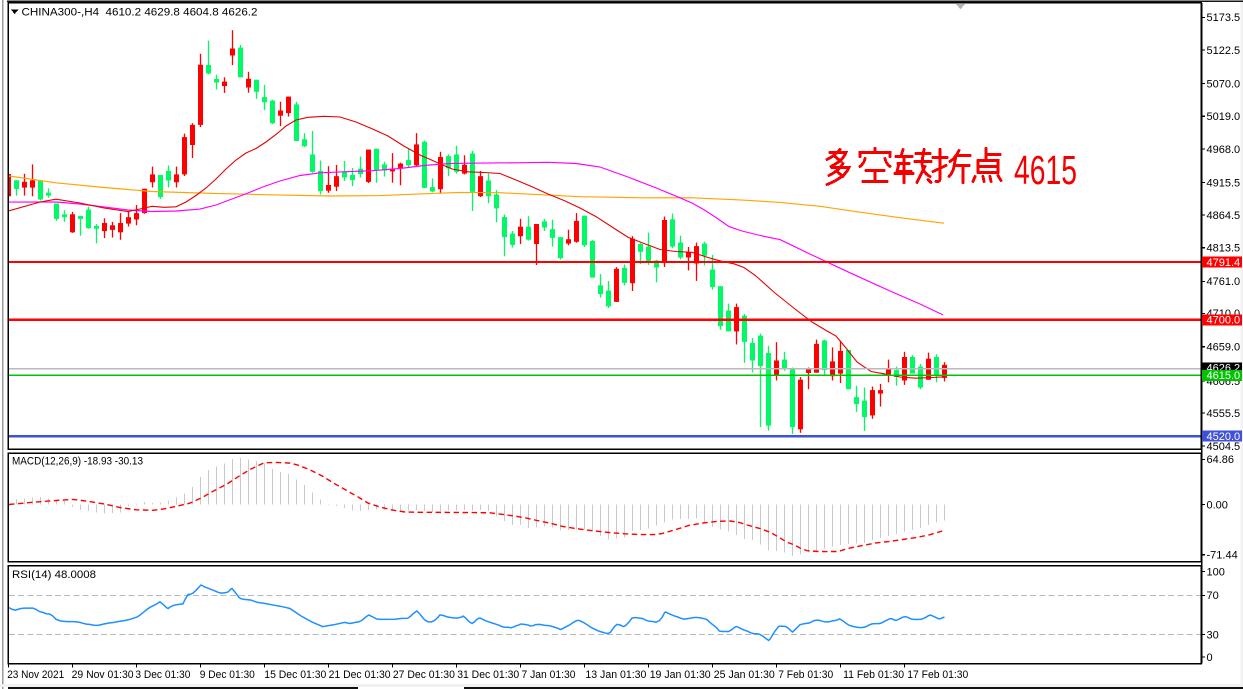 The width and height of the screenshot is (1243, 689). What do you see at coordinates (1222, 556) in the screenshot?
I see `svg-text: -71.44` at bounding box center [1222, 556].